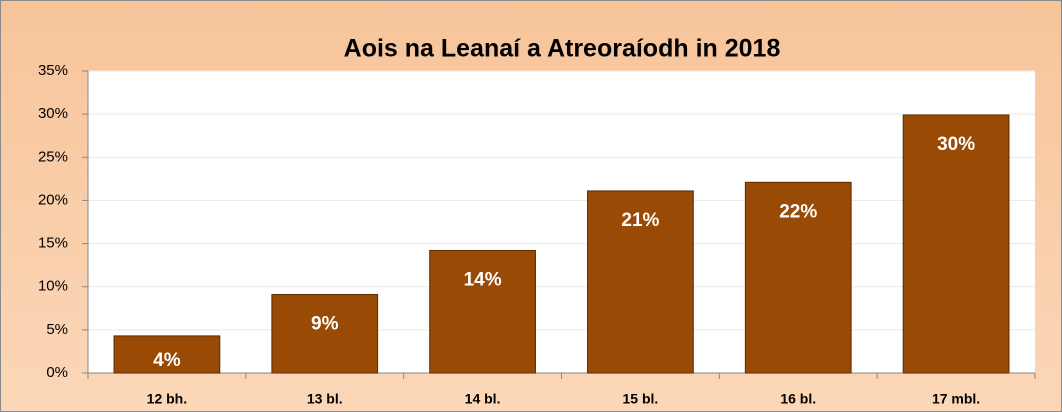 This screenshot has width=1062, height=412. I want to click on y-tick-label: 25%, so click(53, 156).